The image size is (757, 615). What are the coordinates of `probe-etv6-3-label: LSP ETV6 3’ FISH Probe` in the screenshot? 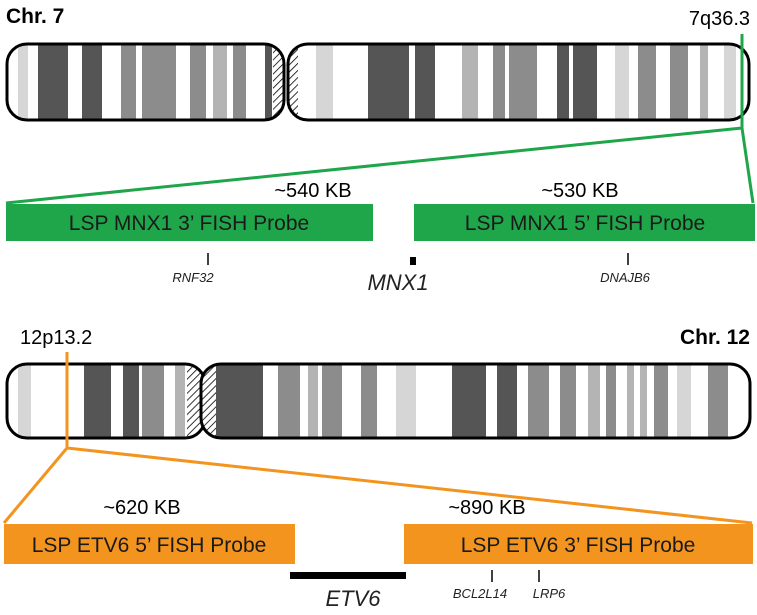 It's located at (578, 545).